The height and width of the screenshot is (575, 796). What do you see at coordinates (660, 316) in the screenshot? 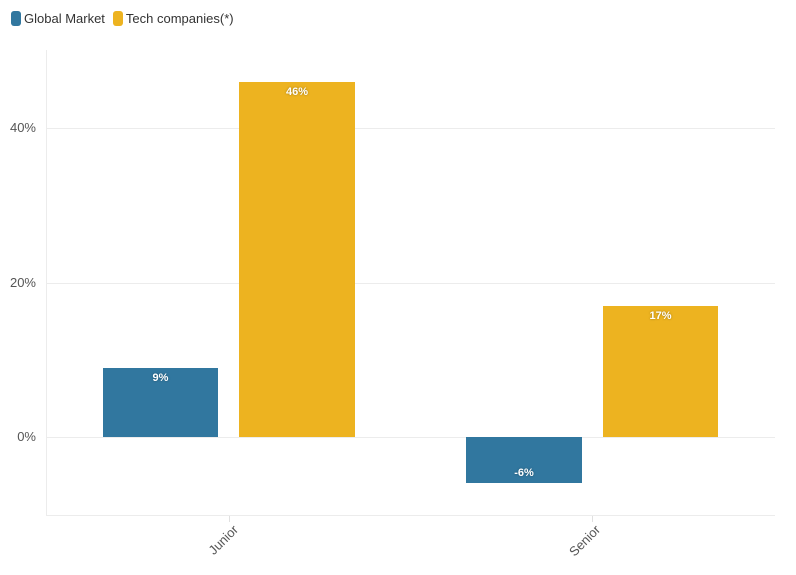
I see `bar-value-label: 17%` at bounding box center [660, 316].